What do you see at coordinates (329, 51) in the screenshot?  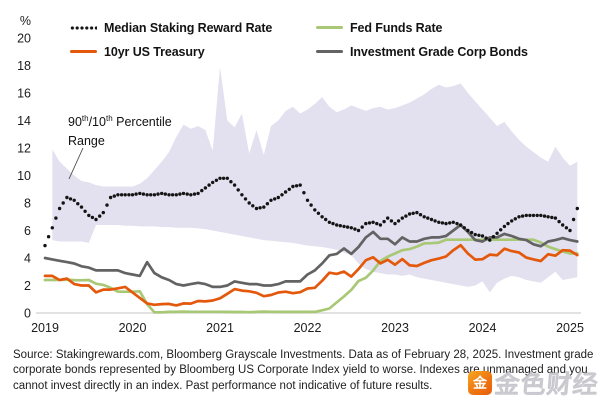 I see `gray-line-swatch` at bounding box center [329, 51].